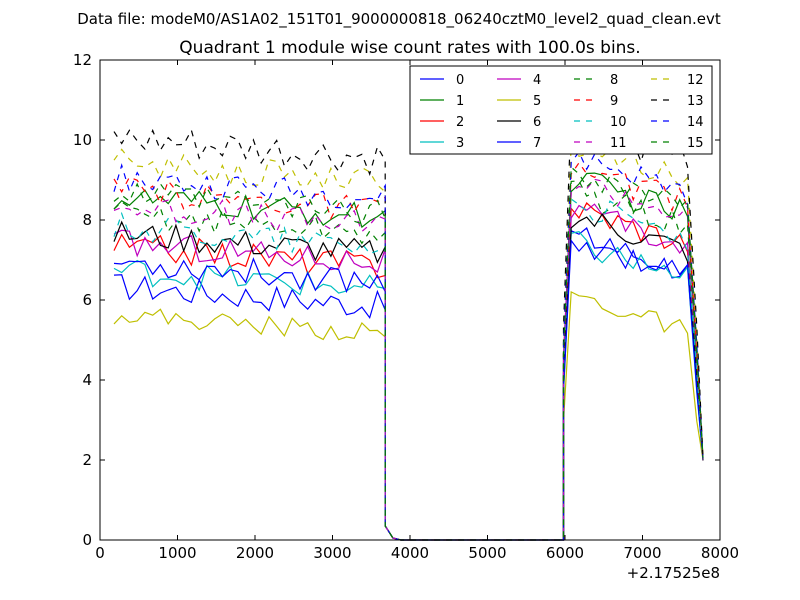 The image size is (800, 600). Describe the element at coordinates (82, 60) in the screenshot. I see `y-tick-label: 12` at that location.